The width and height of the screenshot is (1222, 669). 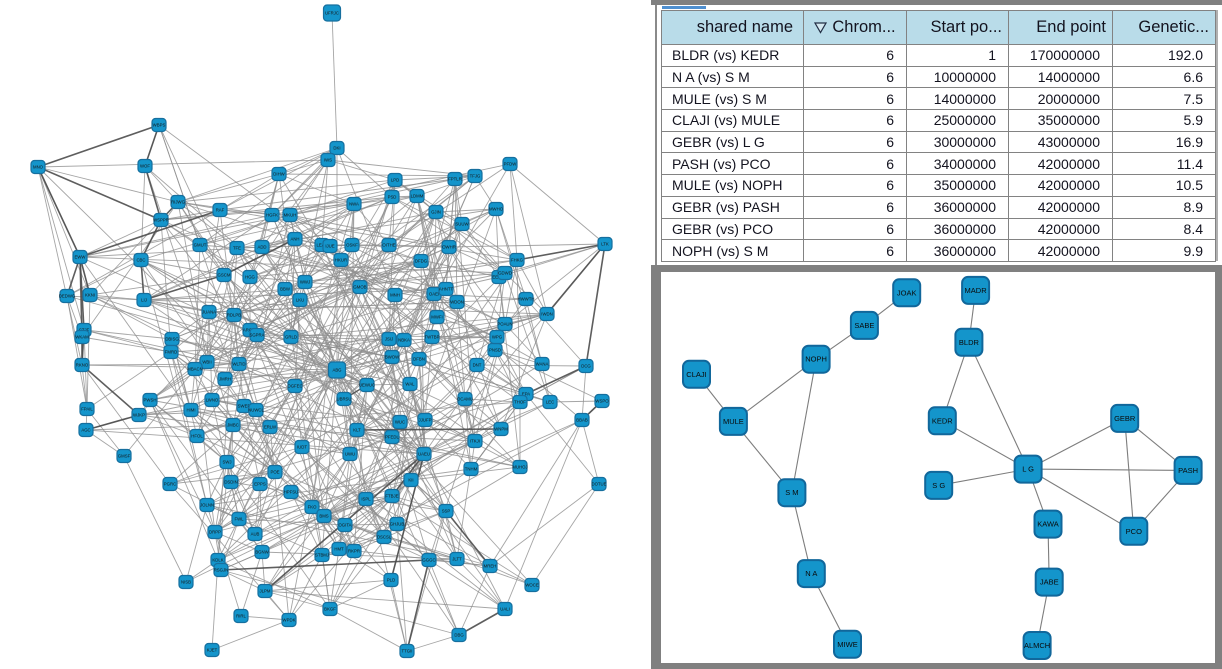 What do you see at coordinates (233, 425) in the screenshot?
I see `svg-text: JMBC` at bounding box center [233, 425].